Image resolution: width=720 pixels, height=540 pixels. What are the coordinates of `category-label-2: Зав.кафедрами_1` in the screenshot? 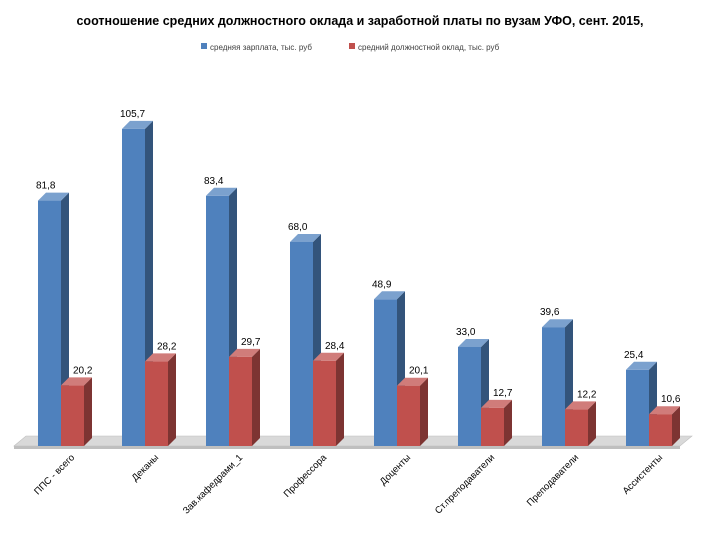 It's located at (213, 484).